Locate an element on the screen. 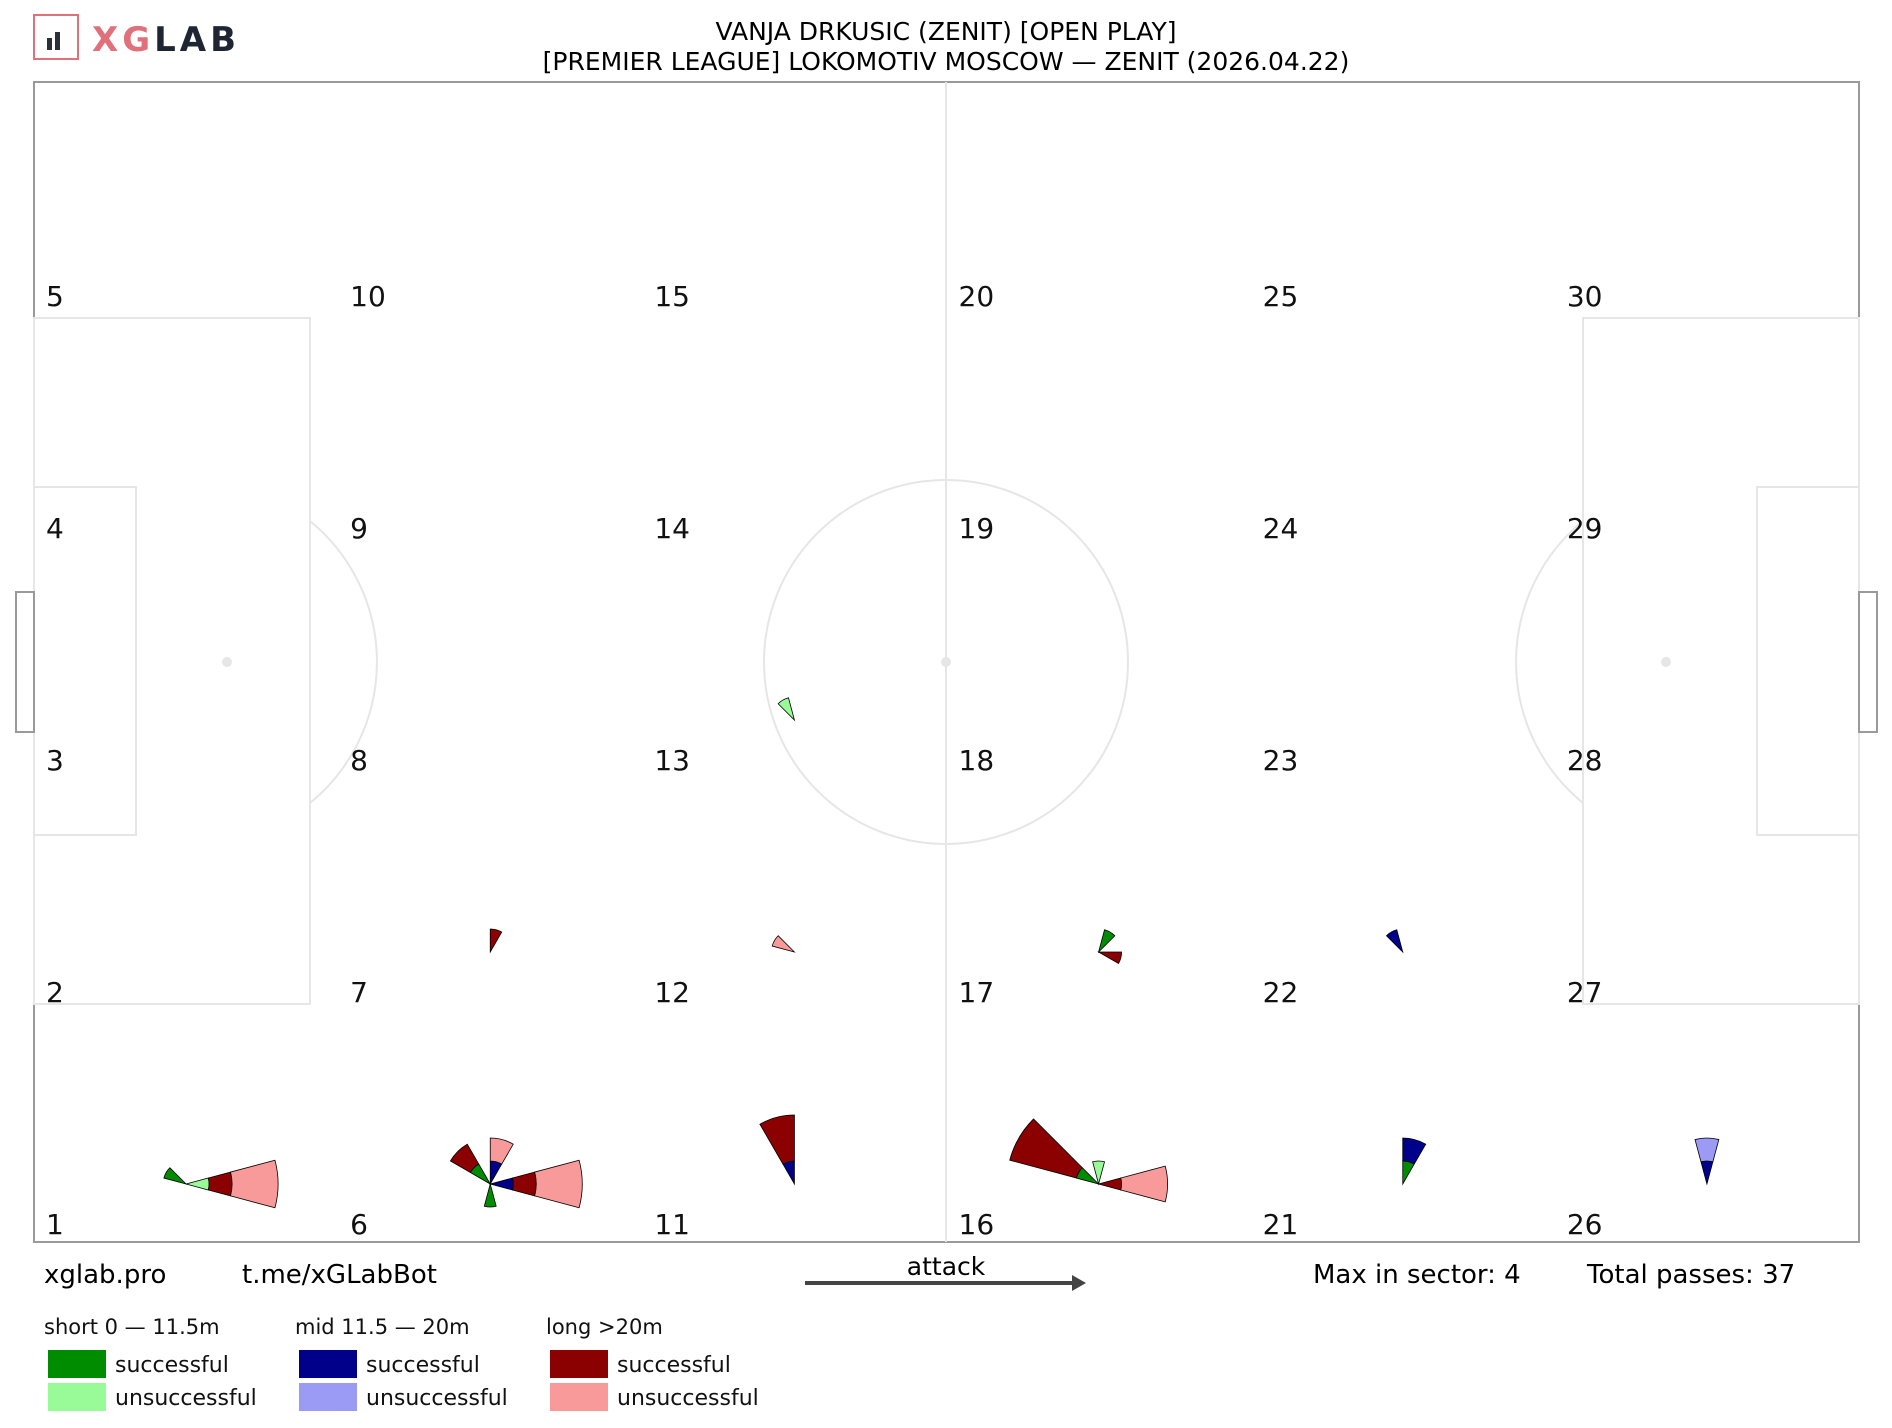 The image size is (1892, 1428). center-spot is located at coordinates (946, 662).